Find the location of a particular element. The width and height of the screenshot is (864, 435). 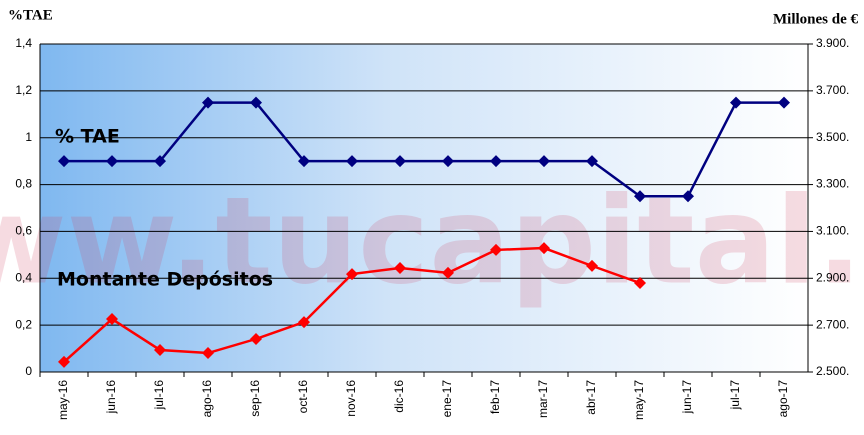

y2-tick-label: 3.700. is located at coordinates (832, 90).